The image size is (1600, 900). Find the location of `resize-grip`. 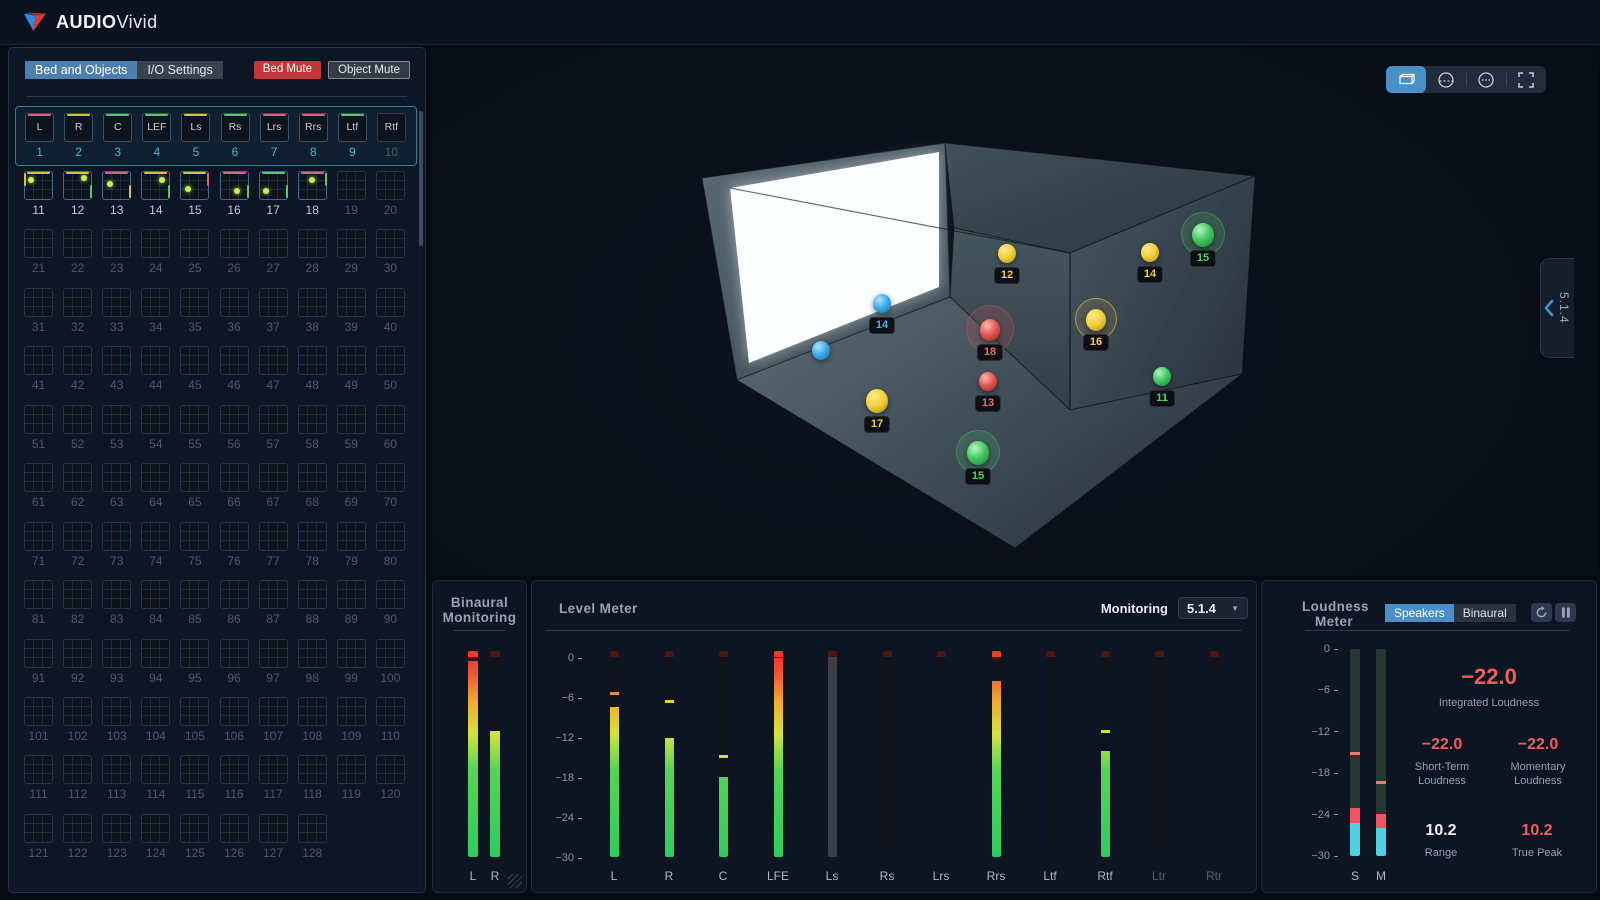

resize-grip is located at coordinates (515, 881).